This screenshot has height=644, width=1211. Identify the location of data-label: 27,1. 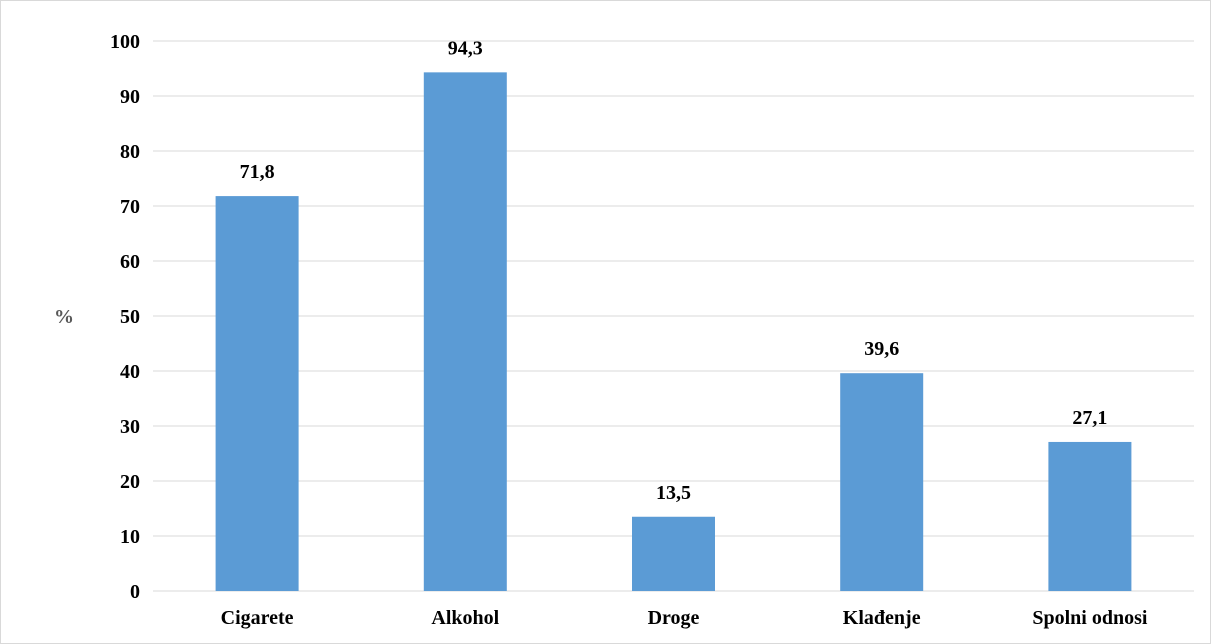
(1089, 418).